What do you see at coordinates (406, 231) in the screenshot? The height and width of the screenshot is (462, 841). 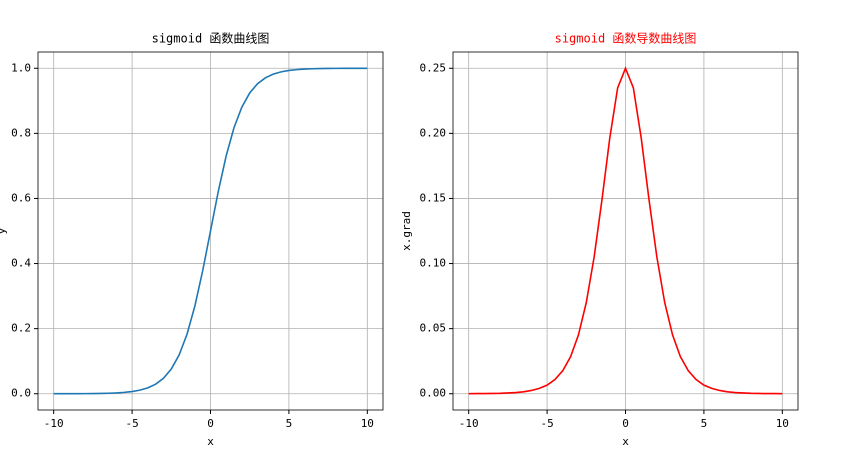 I see `y-axis-label: x.grad` at bounding box center [406, 231].